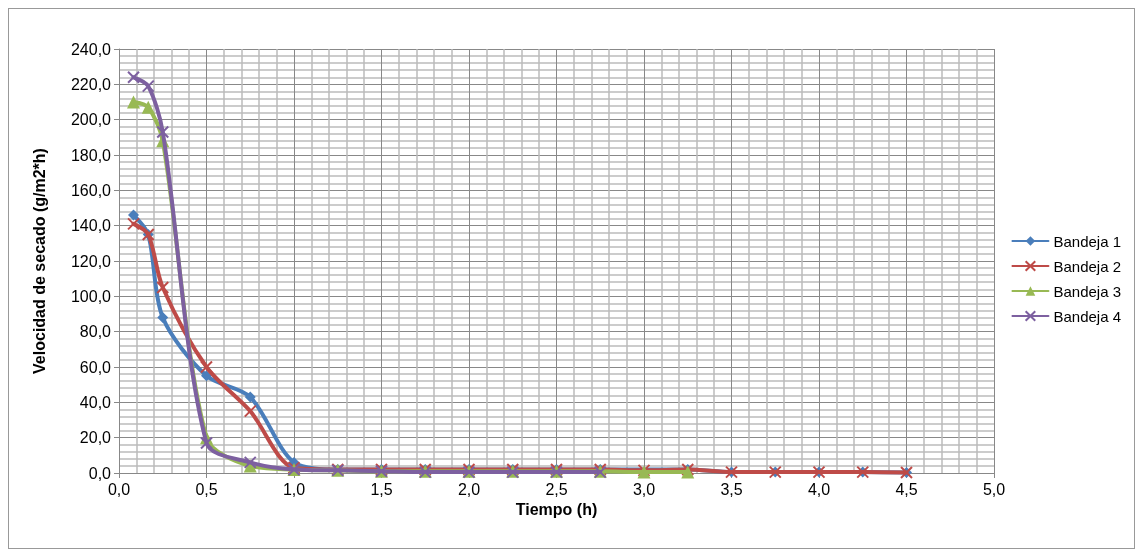  Describe the element at coordinates (1087, 291) in the screenshot. I see `legend-label: Bandeja 3` at that location.